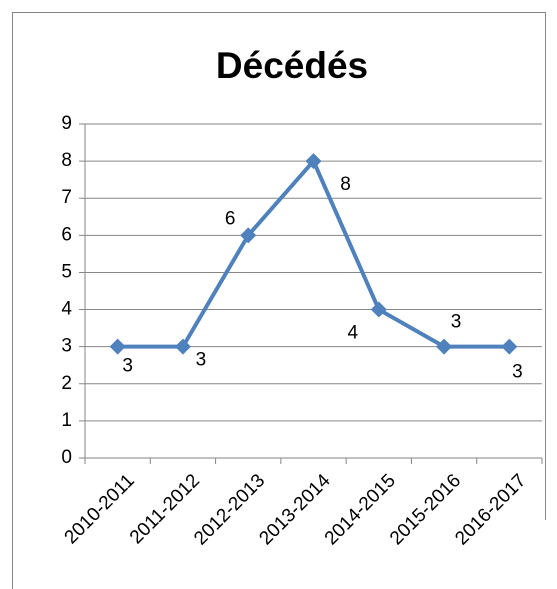 This screenshot has height=589, width=557. What do you see at coordinates (292, 65) in the screenshot?
I see `chart-title: Décédés` at bounding box center [292, 65].